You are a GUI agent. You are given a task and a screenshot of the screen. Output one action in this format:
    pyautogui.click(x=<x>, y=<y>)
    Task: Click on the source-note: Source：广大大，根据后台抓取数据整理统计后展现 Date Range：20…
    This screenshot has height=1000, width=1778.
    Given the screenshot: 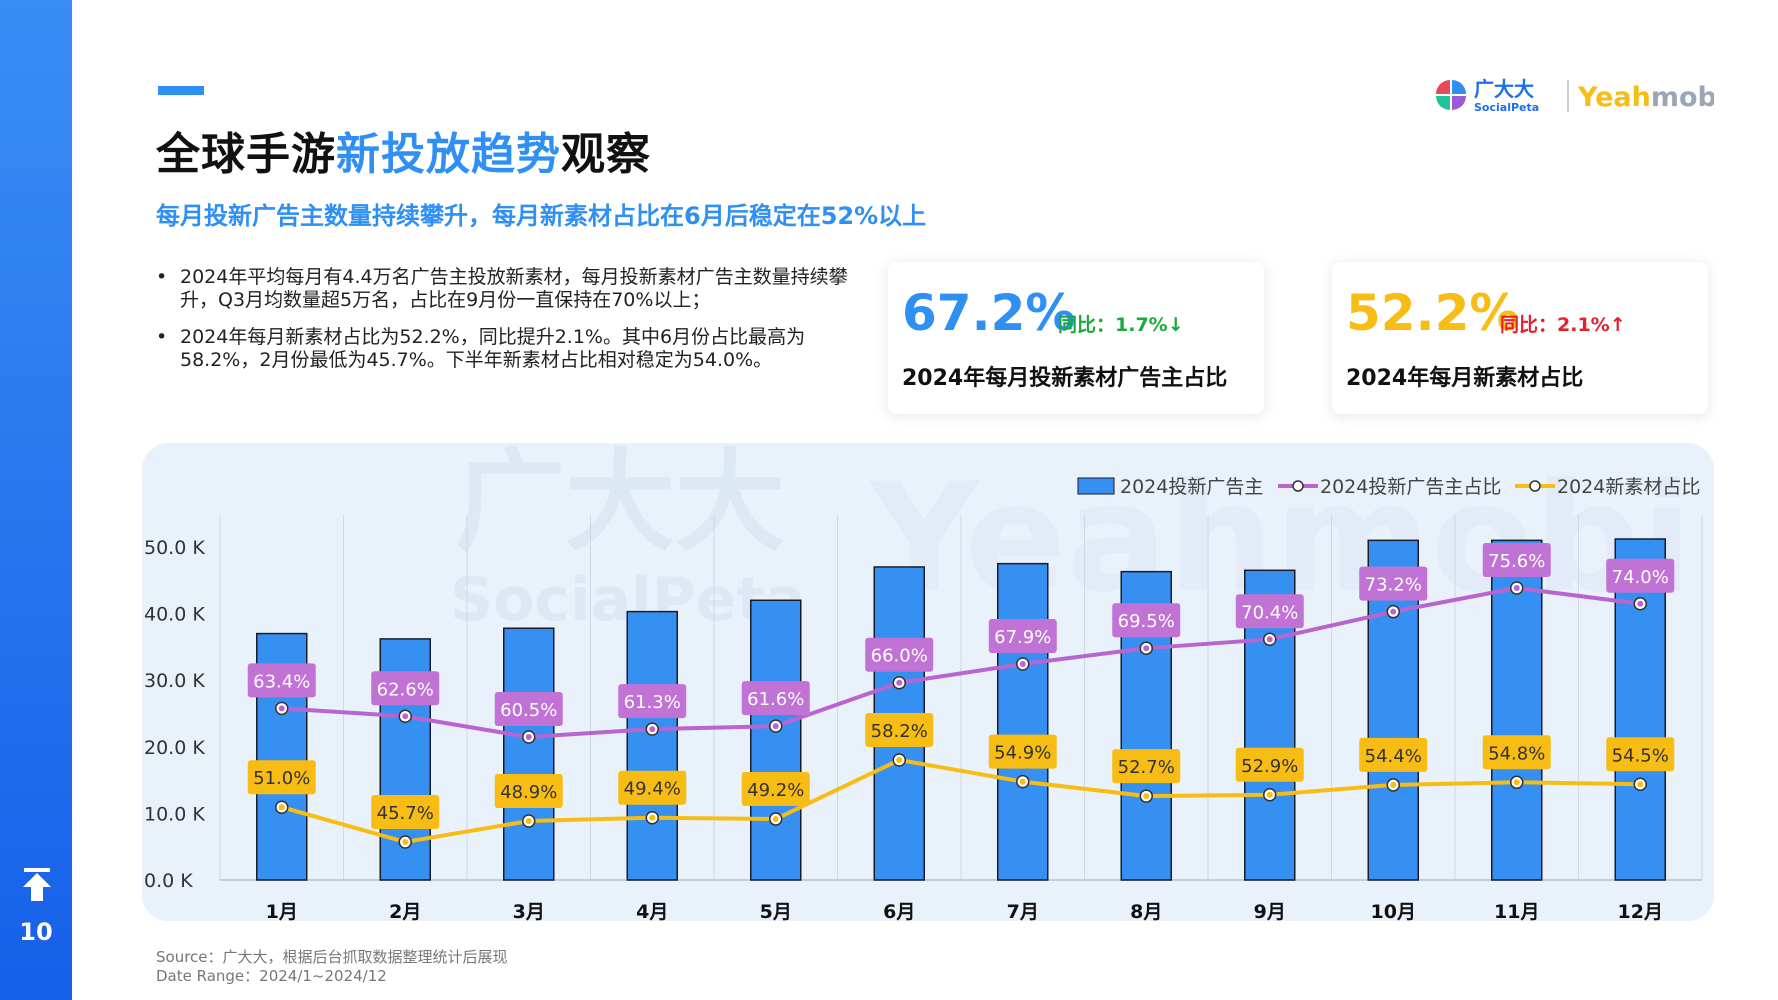 What is the action you would take?
    pyautogui.click(x=332, y=967)
    